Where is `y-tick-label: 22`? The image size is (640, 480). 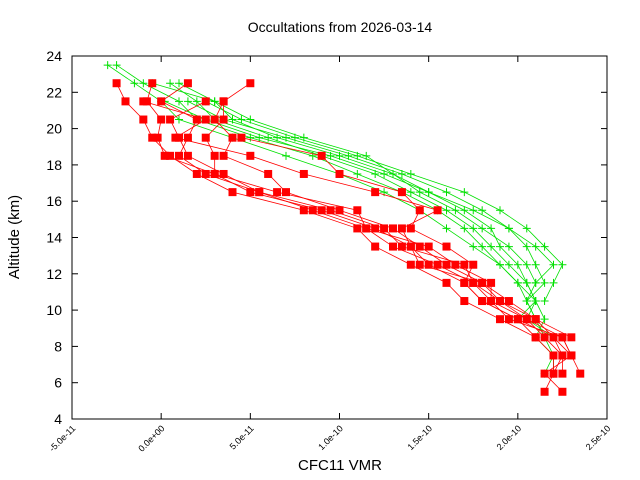
y-tick-label: 22 is located at coordinates (54, 92).